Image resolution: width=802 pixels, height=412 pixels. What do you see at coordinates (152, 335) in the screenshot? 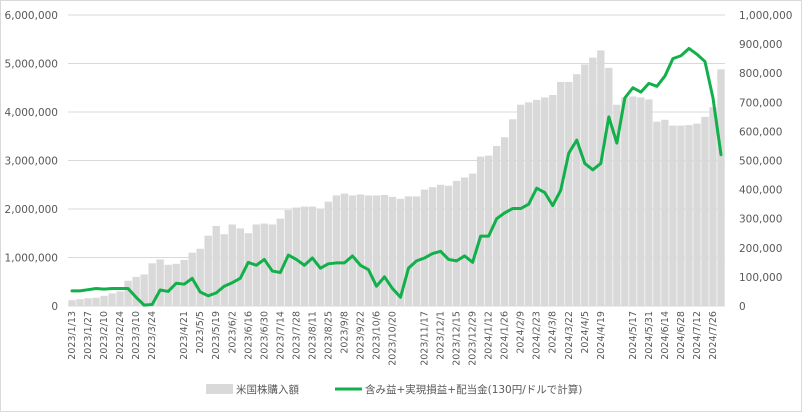
I see `x-tick-label: 2023/3/24` at bounding box center [152, 335].